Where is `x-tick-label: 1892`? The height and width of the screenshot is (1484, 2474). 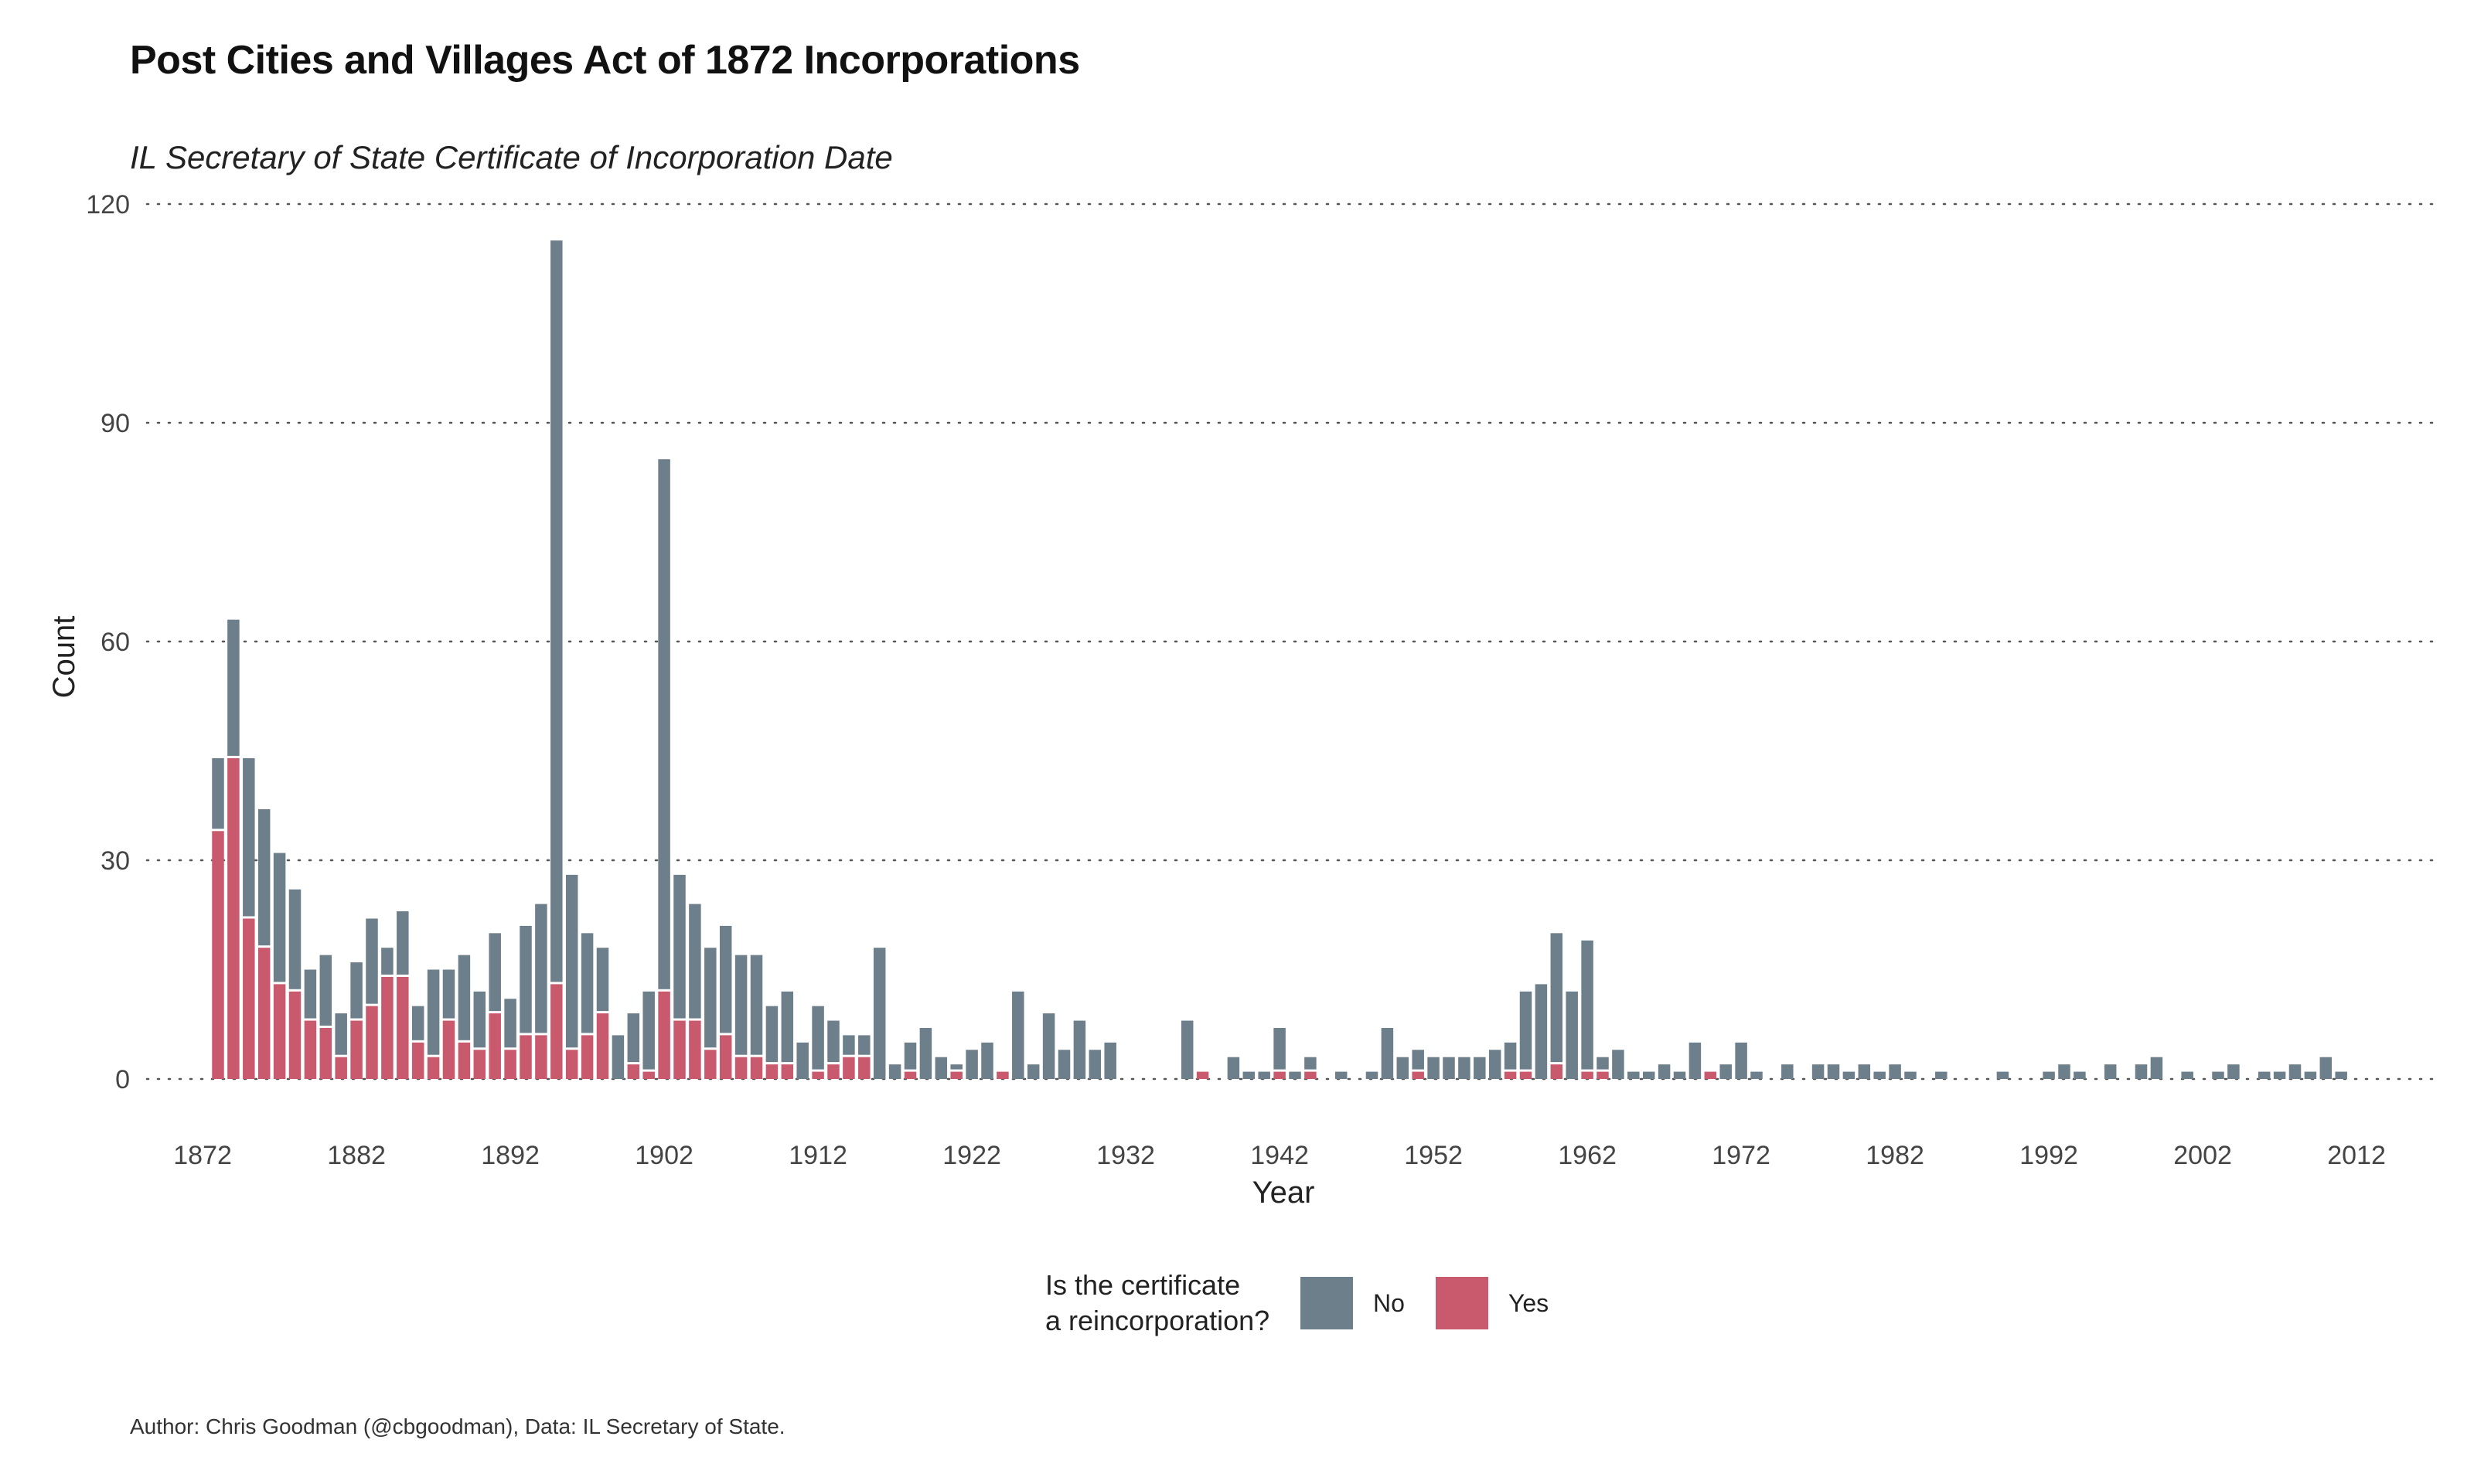 x-tick-label: 1892 is located at coordinates (510, 1155).